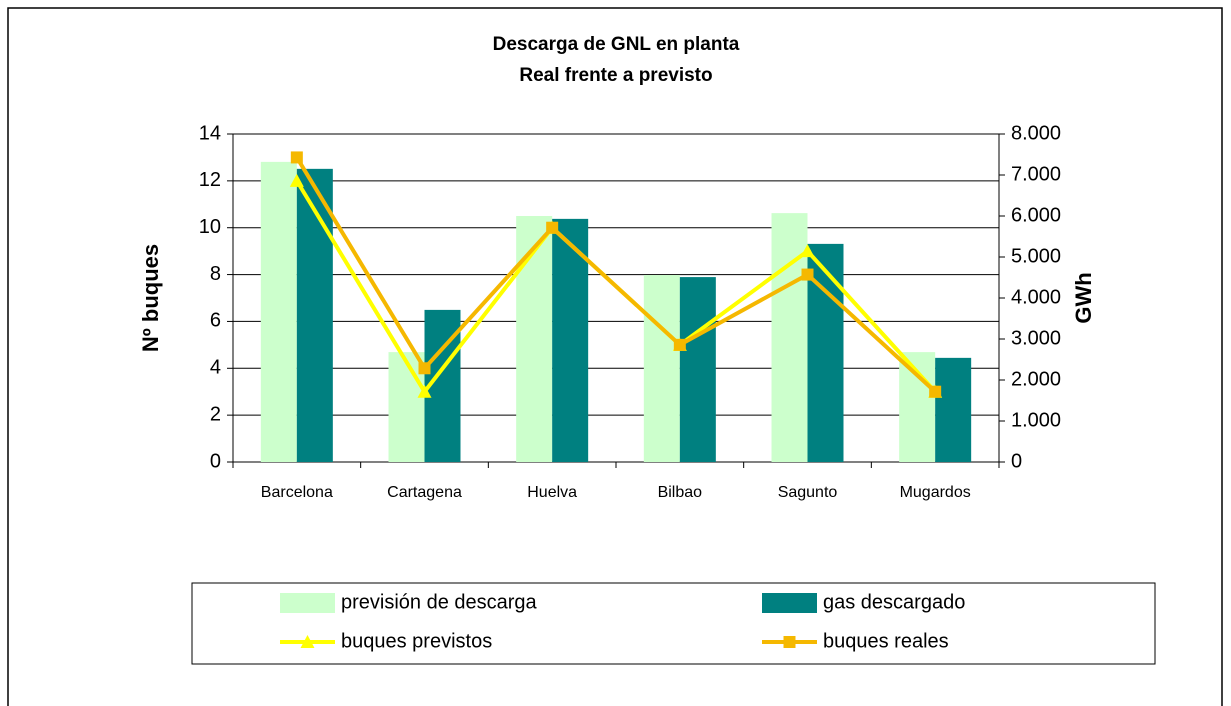 The image size is (1231, 706). I want to click on y-tick-label: 14, so click(210, 133).